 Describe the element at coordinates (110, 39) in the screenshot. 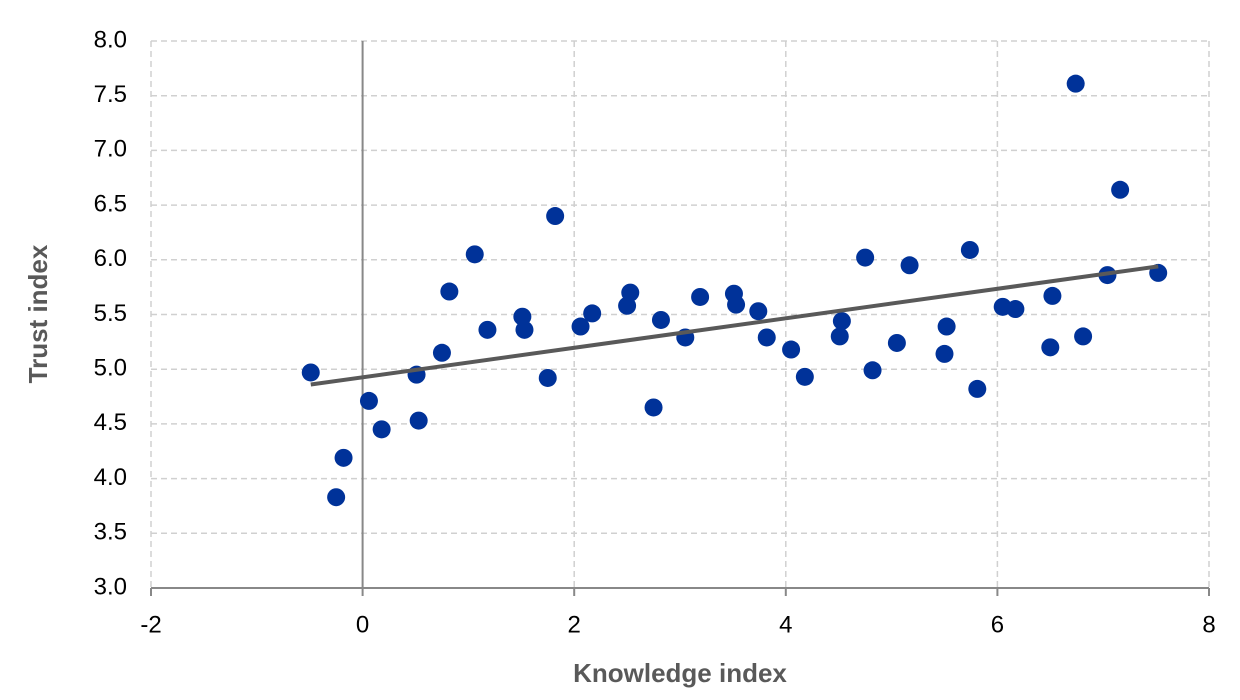

I see `y-tick-label: 8.0` at that location.